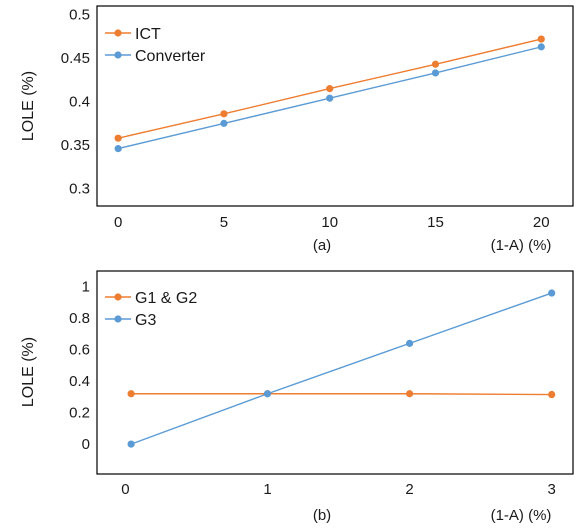 Image resolution: width=576 pixels, height=529 pixels. Describe the element at coordinates (155, 45) in the screenshot. I see `legend-a: ICT Converter` at that location.